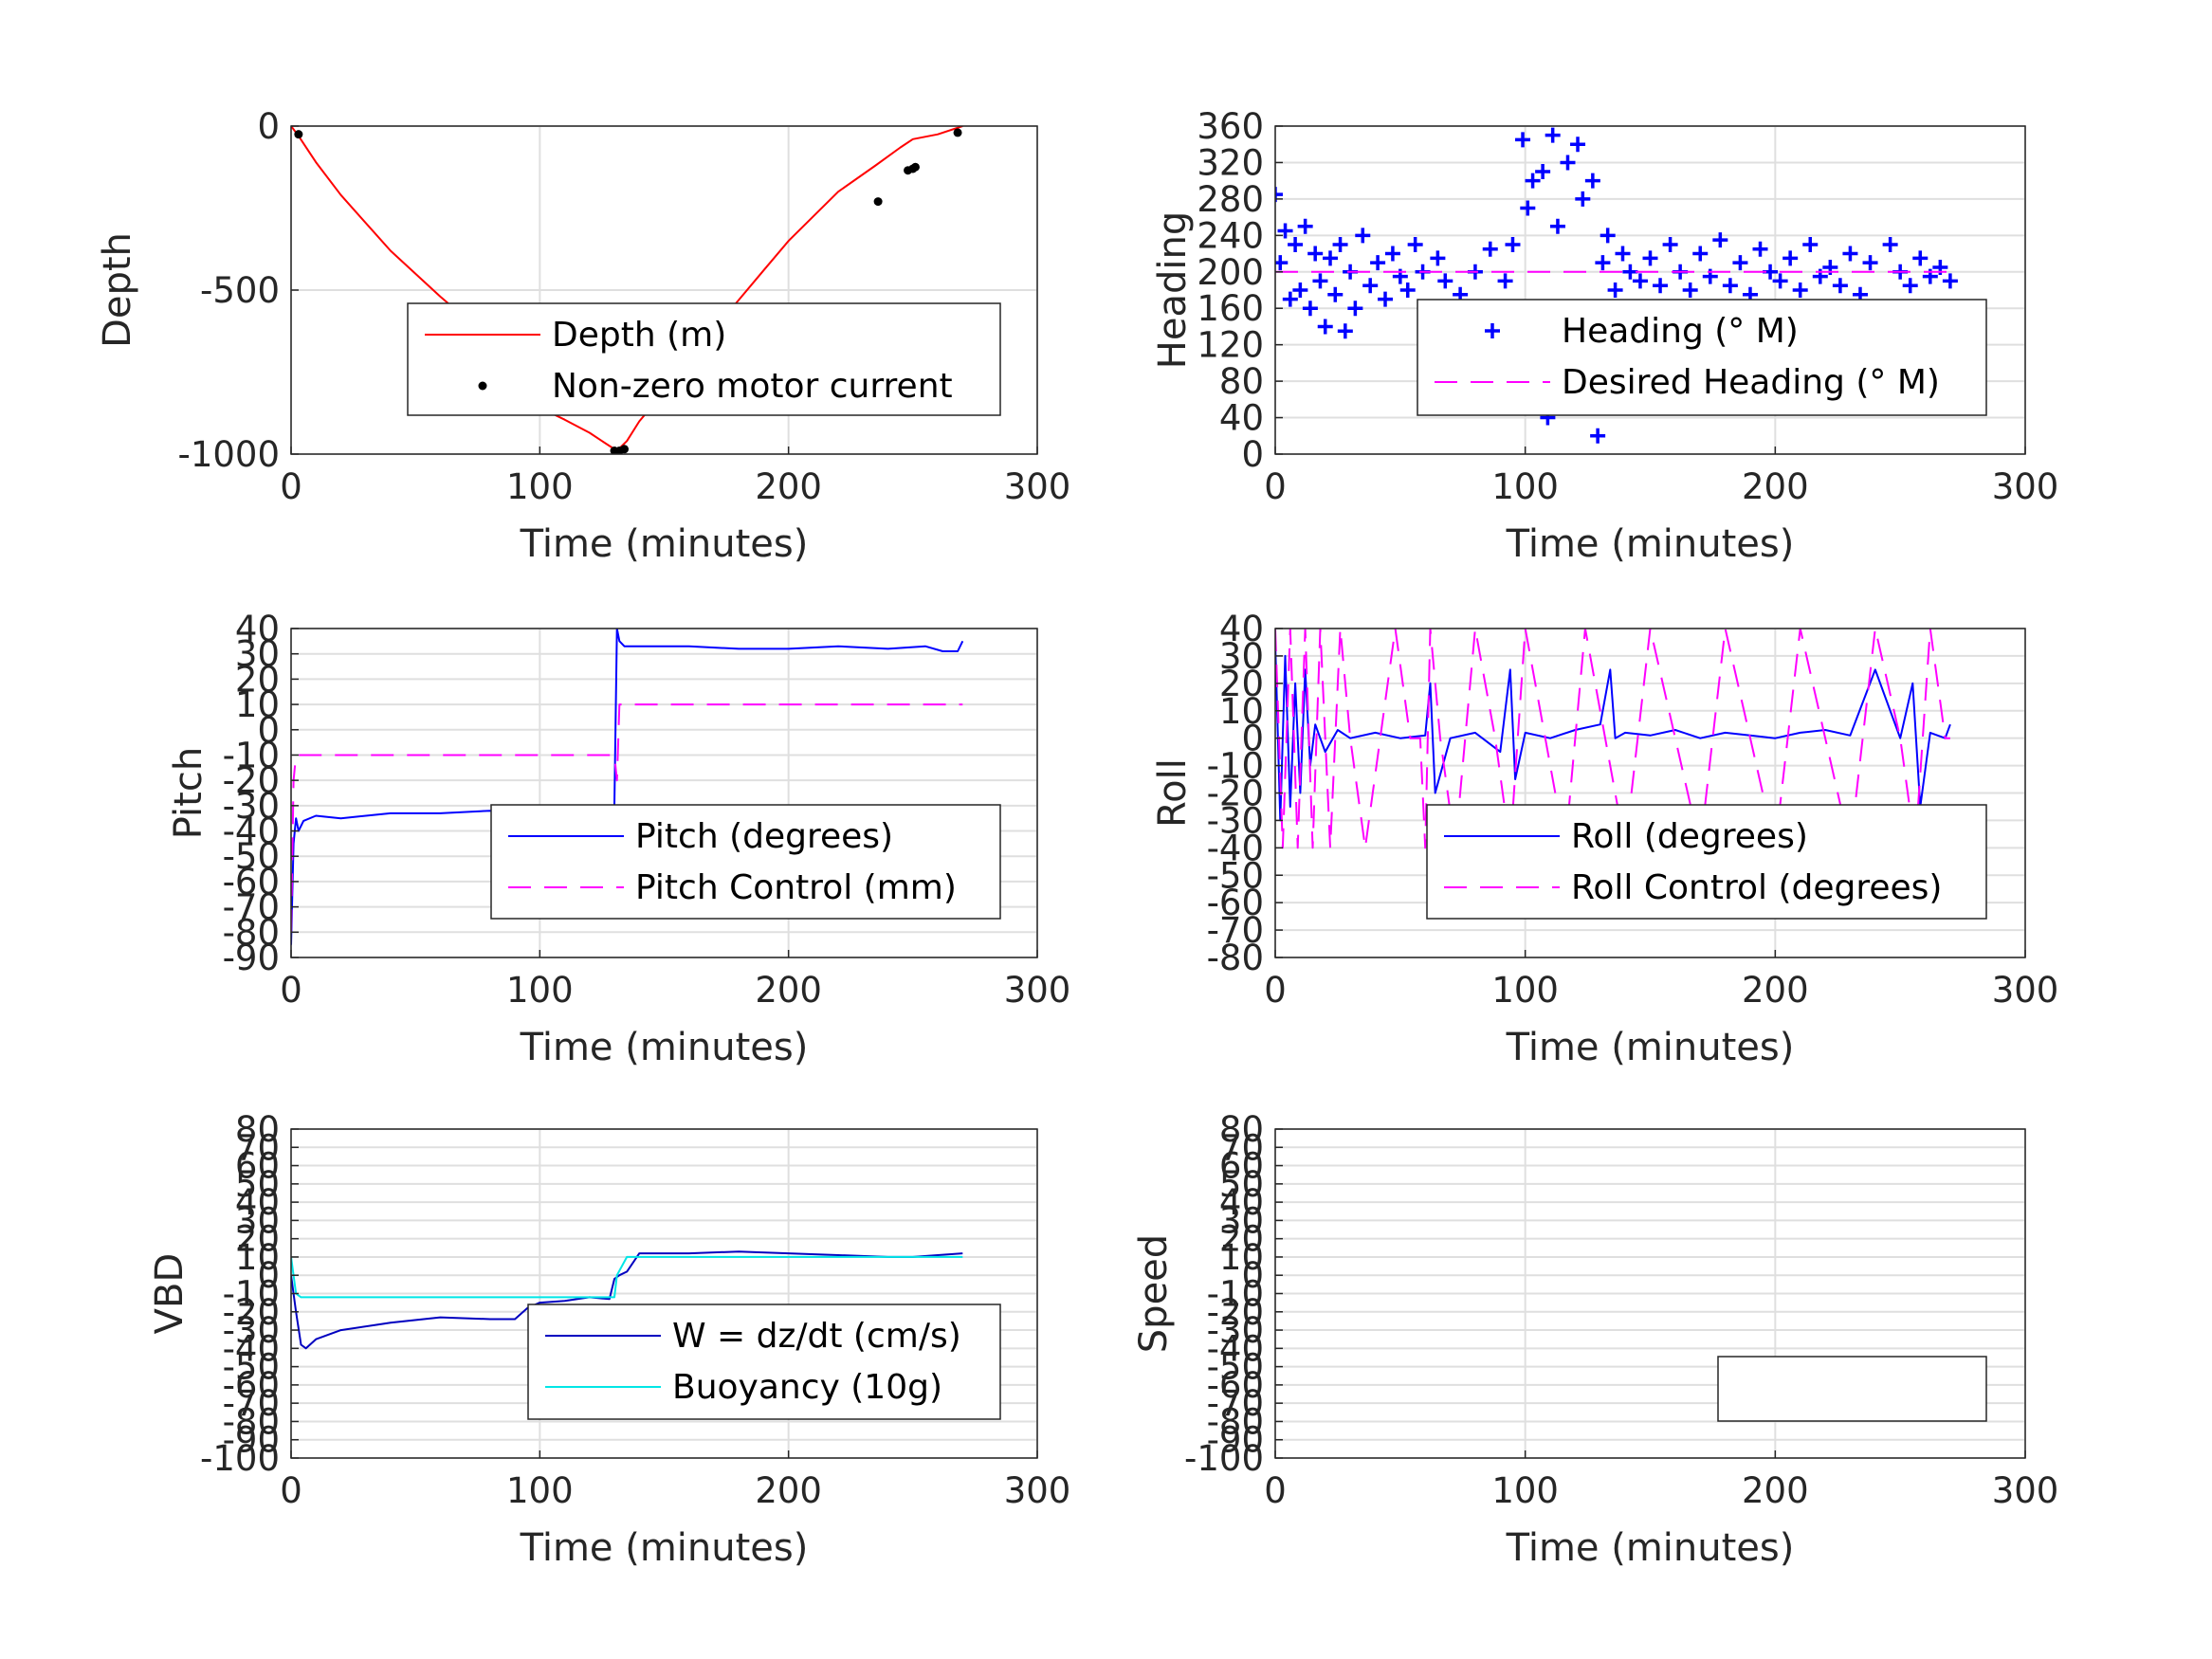 The image size is (2212, 1659). Describe the element at coordinates (1235, 820) in the screenshot. I see `roll-ytick-label-5: -30` at that location.